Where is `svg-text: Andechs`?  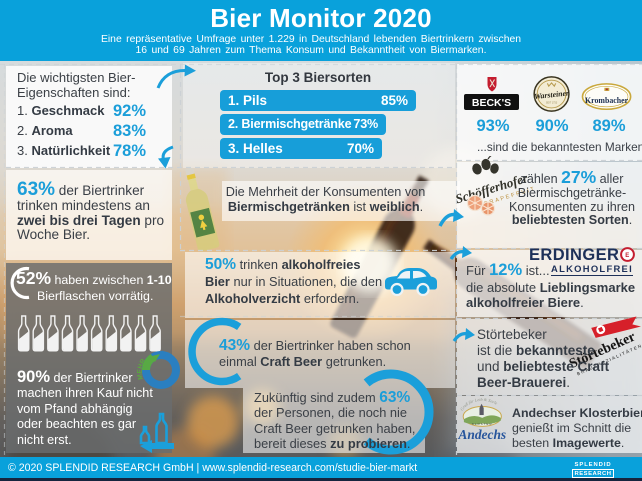 svg-text: Andechs is located at coordinates (481, 434).